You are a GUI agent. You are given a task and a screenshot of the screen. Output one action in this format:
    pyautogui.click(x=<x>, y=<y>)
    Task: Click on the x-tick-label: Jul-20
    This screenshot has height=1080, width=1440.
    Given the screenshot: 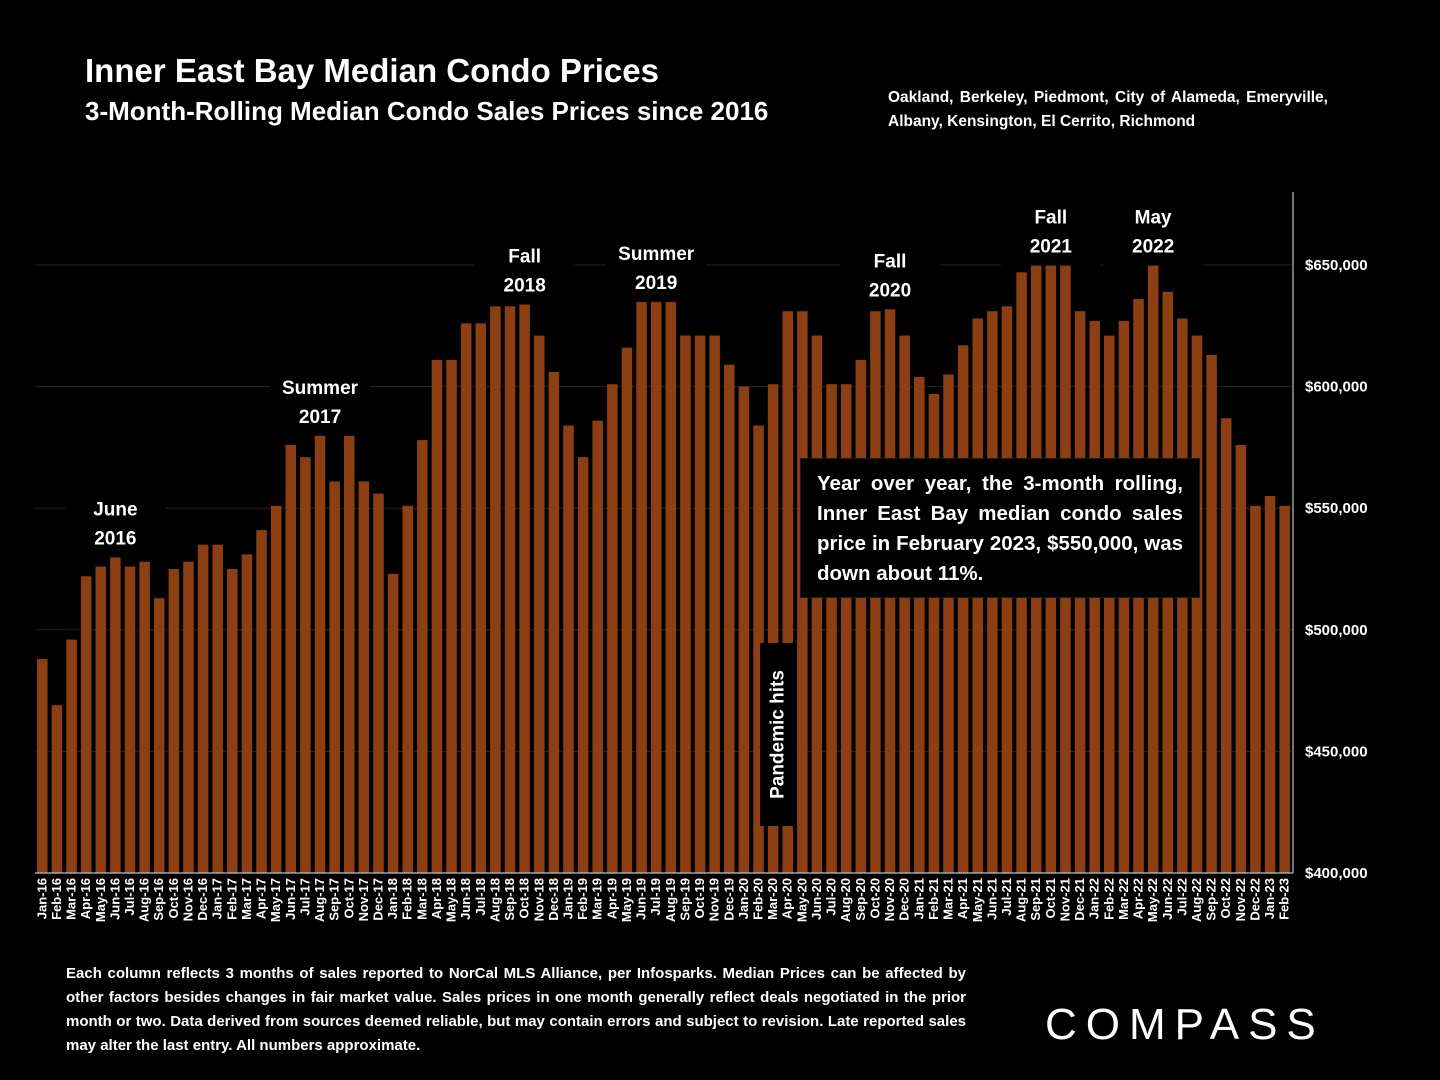 What is the action you would take?
    pyautogui.click(x=831, y=897)
    